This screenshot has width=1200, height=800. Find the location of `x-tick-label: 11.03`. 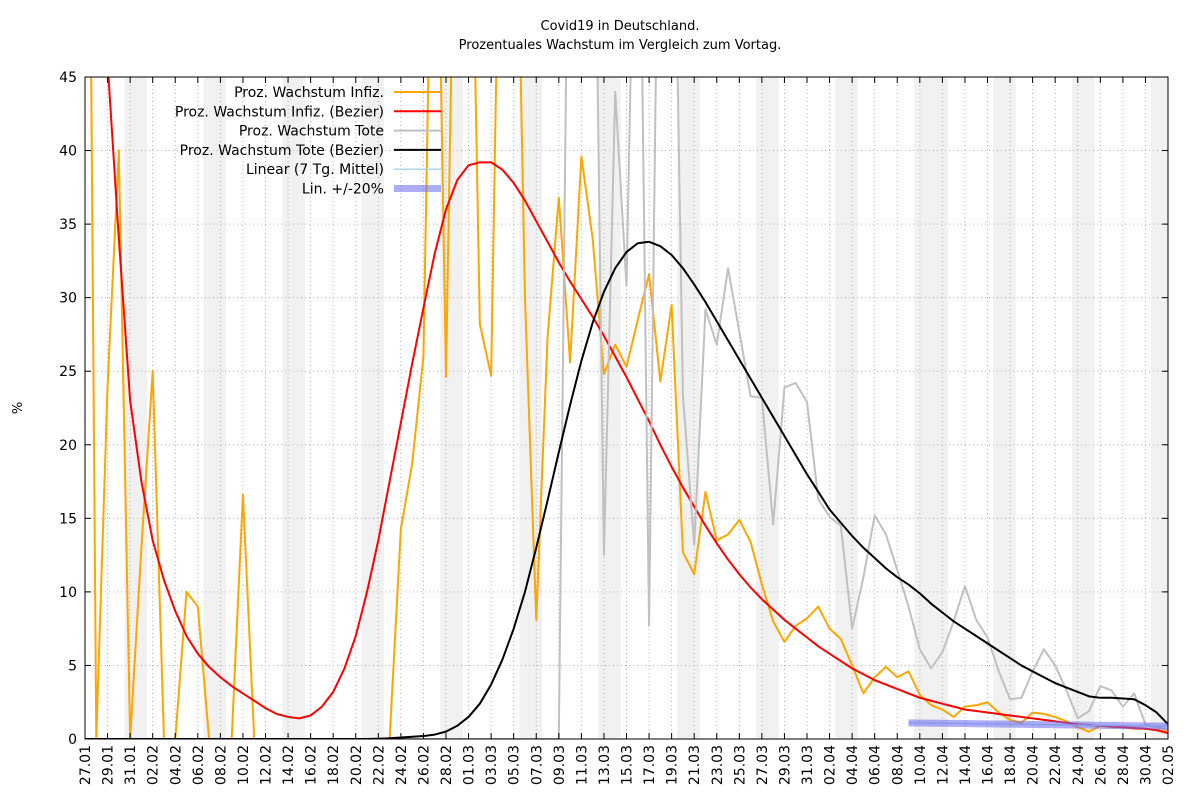

x-tick-label: 11.03 is located at coordinates (582, 765).